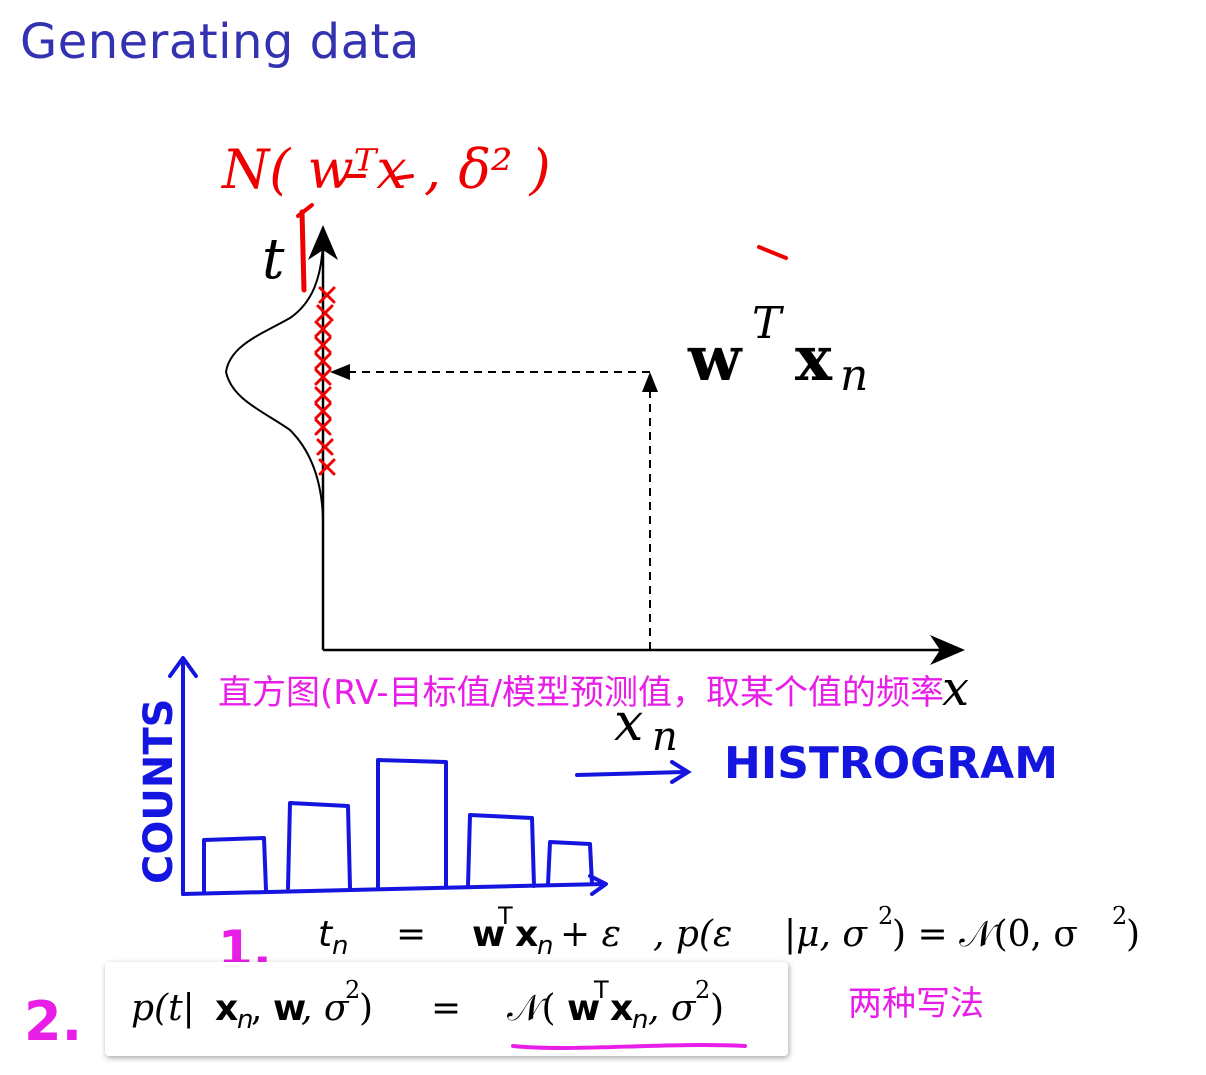 This screenshot has height=1075, width=1206. What do you see at coordinates (325, 381) in the screenshot?
I see `sample-crosses` at bounding box center [325, 381].